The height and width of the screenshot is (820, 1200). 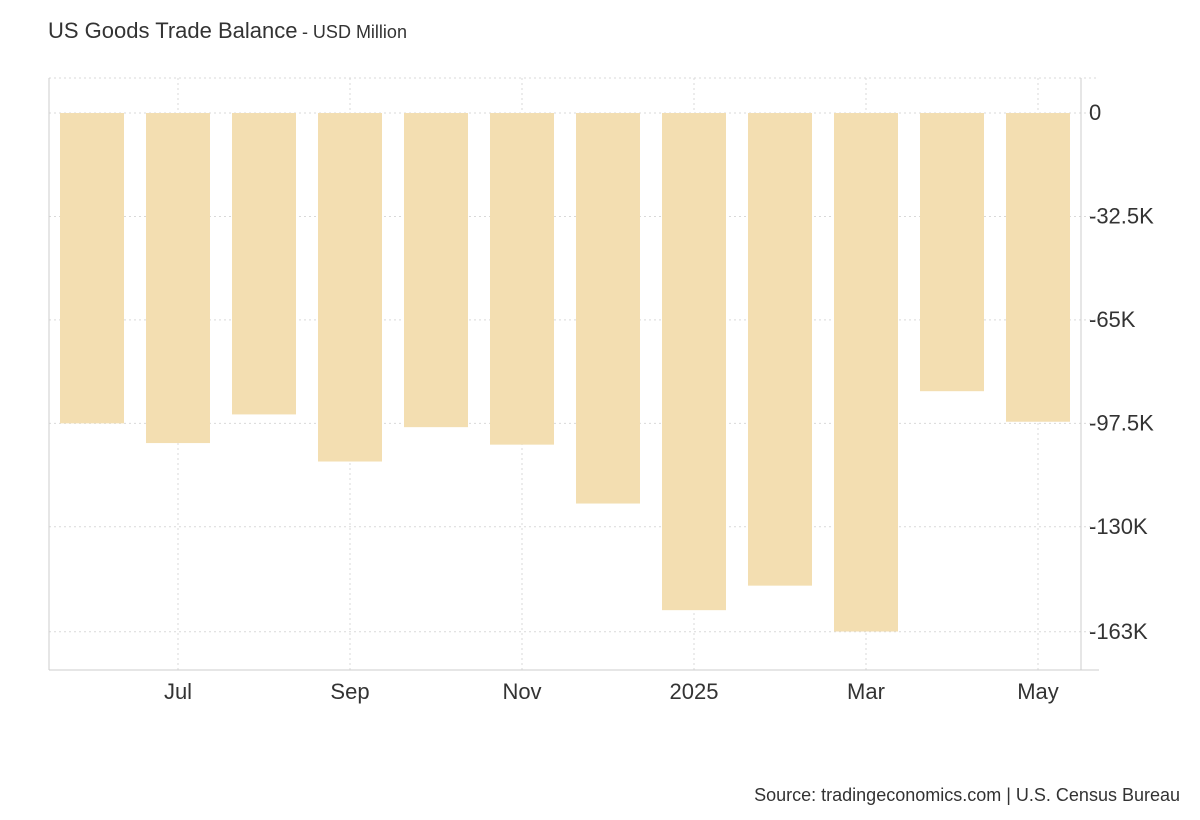 What do you see at coordinates (173, 30) in the screenshot?
I see `title-text: US Goods Trade Balance` at bounding box center [173, 30].